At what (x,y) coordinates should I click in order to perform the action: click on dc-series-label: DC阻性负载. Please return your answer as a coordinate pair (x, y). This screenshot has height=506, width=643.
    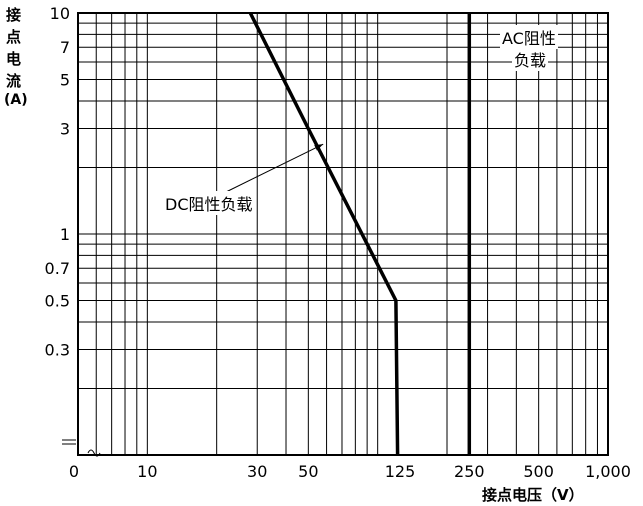
    Looking at the image, I should click on (209, 203).